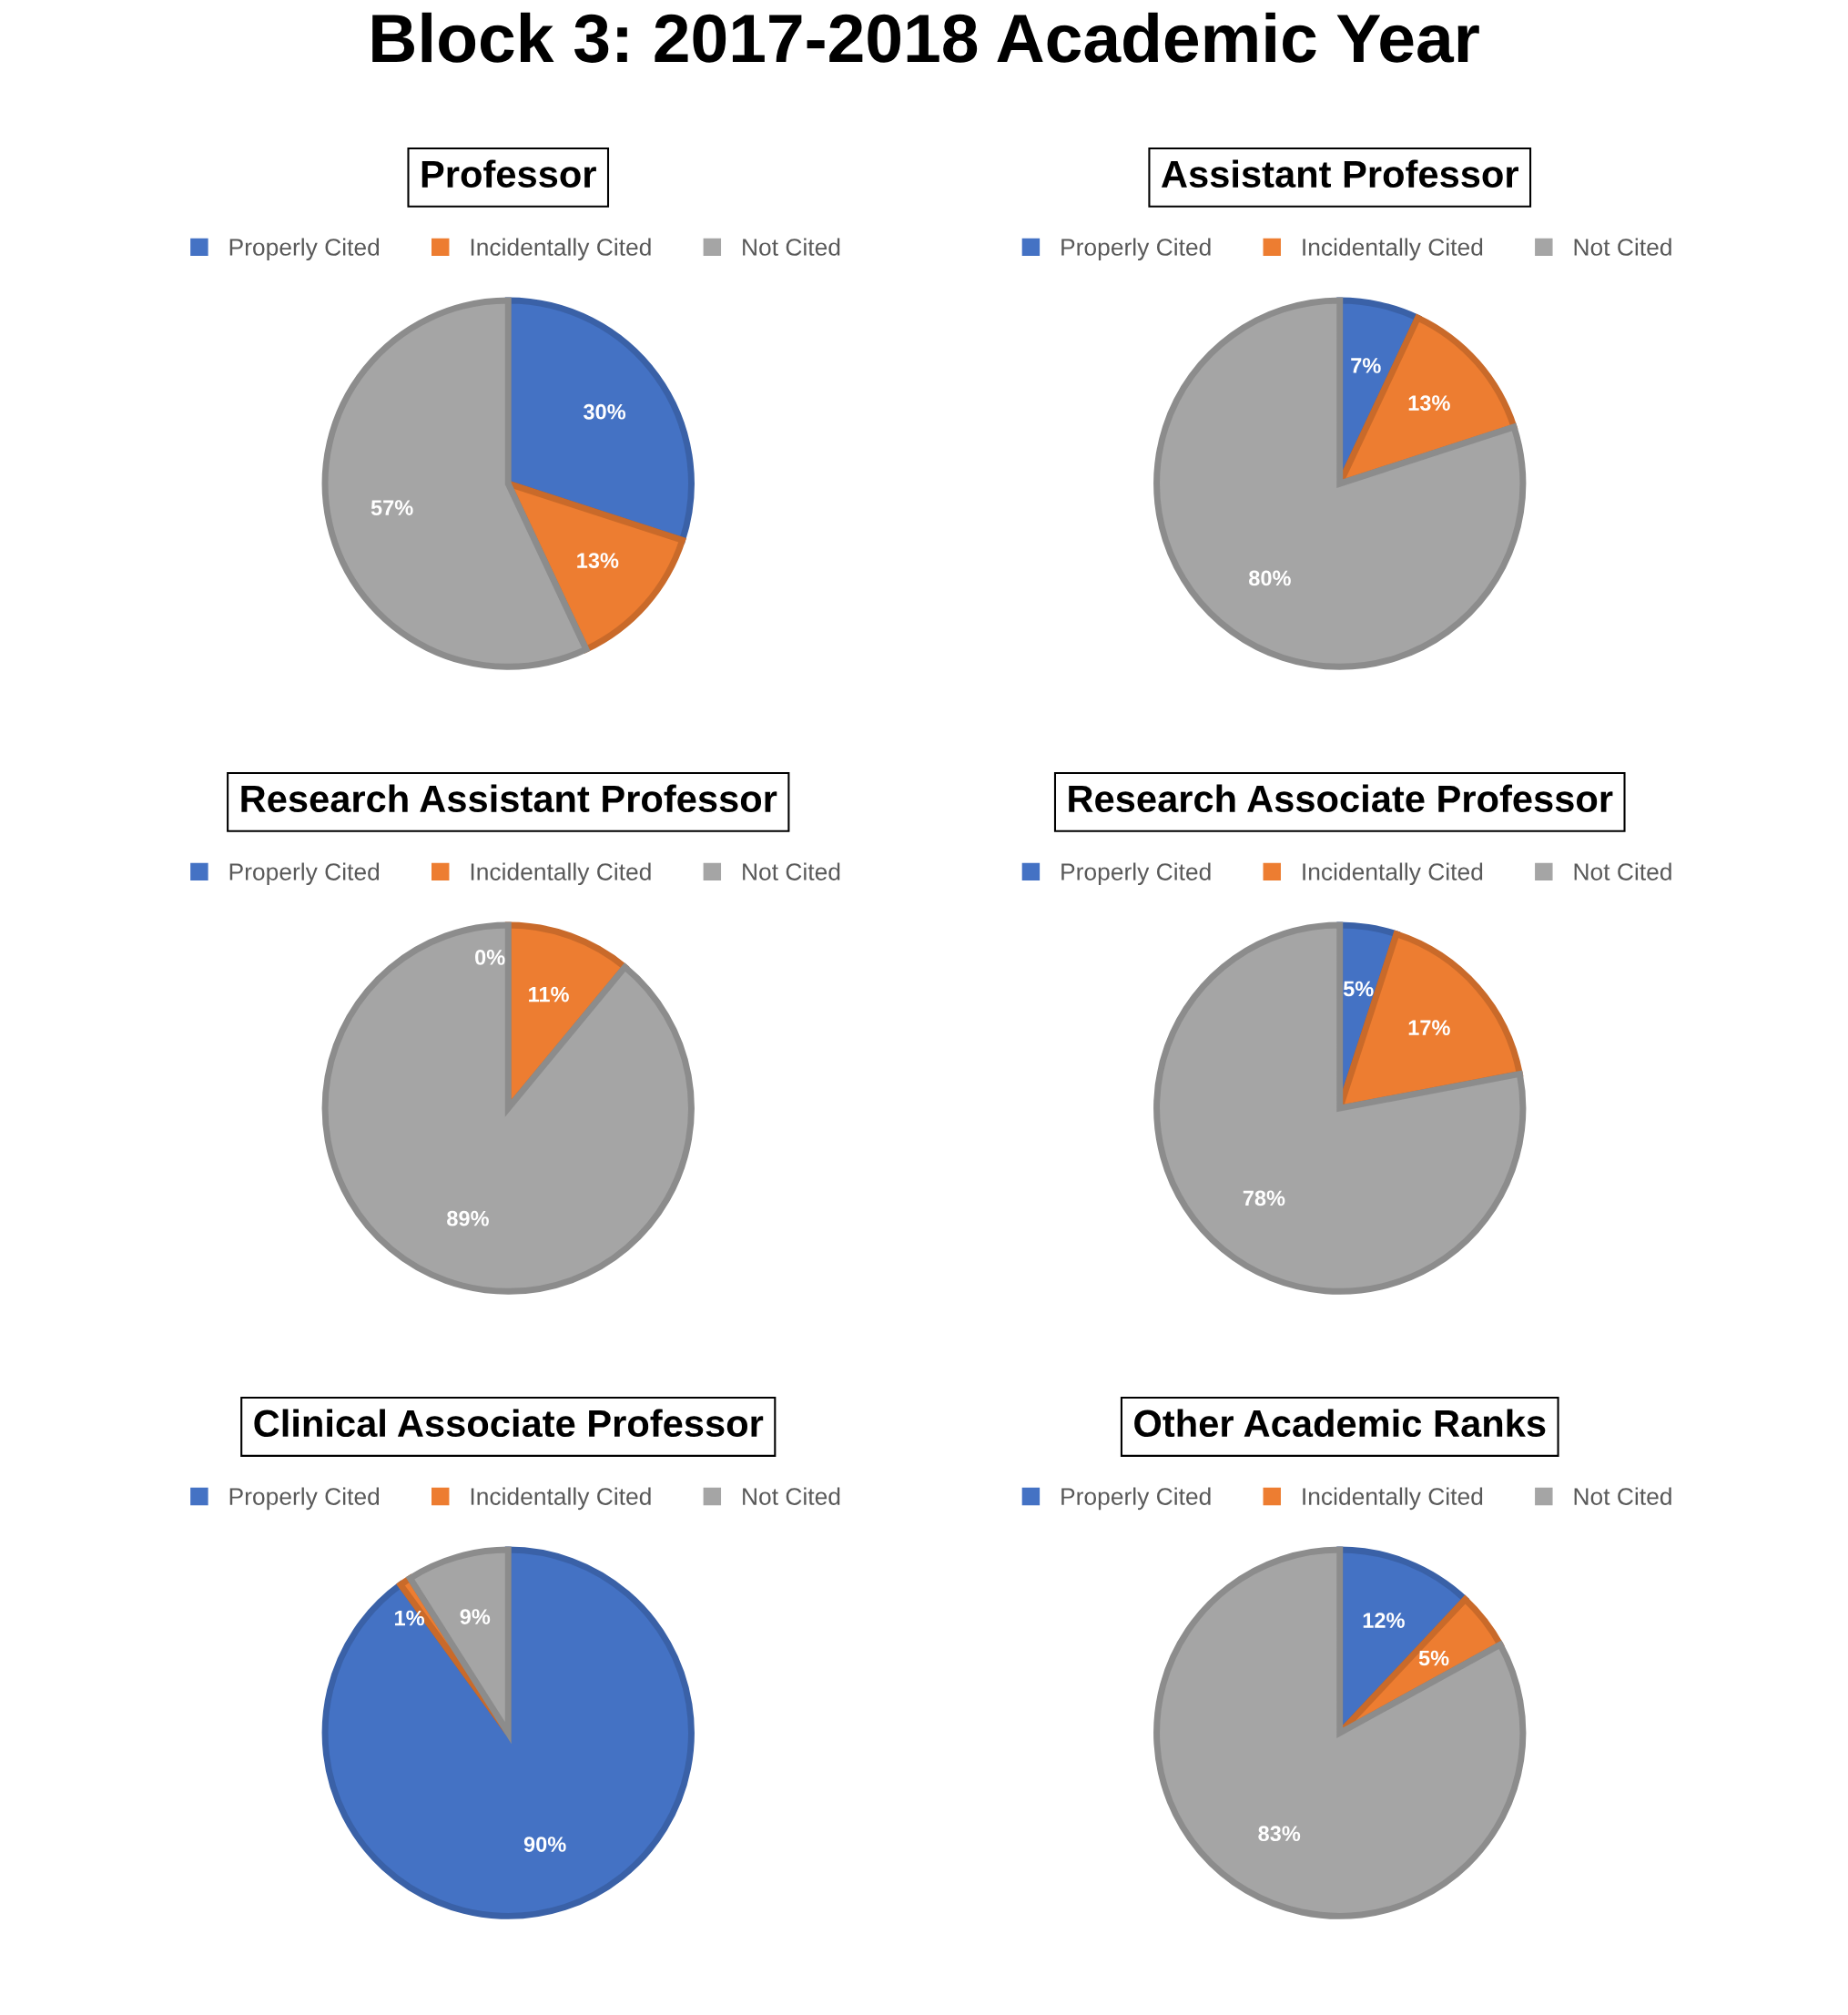  What do you see at coordinates (509, 1423) in the screenshot?
I see `chart-title: Clinical Associate Professor` at bounding box center [509, 1423].